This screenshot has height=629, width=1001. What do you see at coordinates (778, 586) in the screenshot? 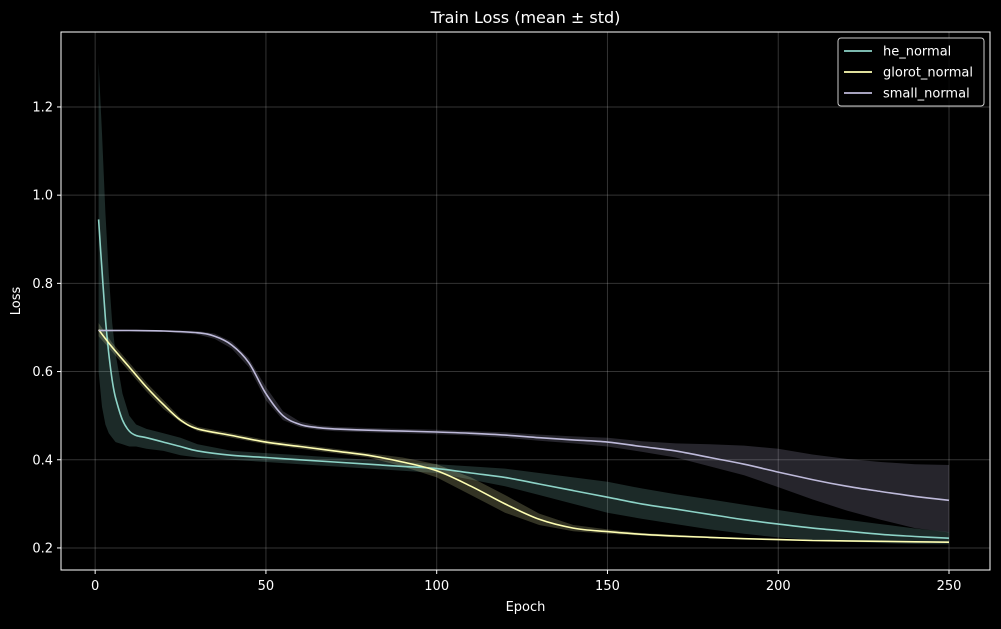
I see `x-tick-label: 200` at bounding box center [778, 586].